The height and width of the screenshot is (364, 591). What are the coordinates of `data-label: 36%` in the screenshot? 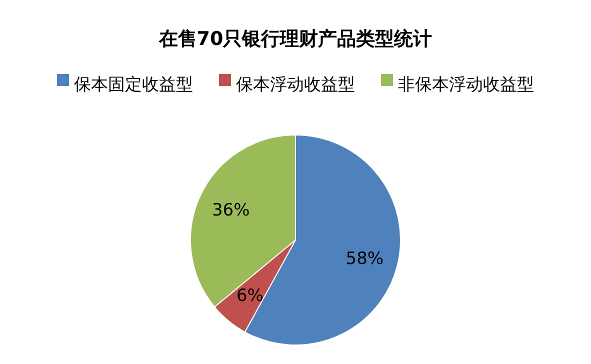 It's located at (231, 210).